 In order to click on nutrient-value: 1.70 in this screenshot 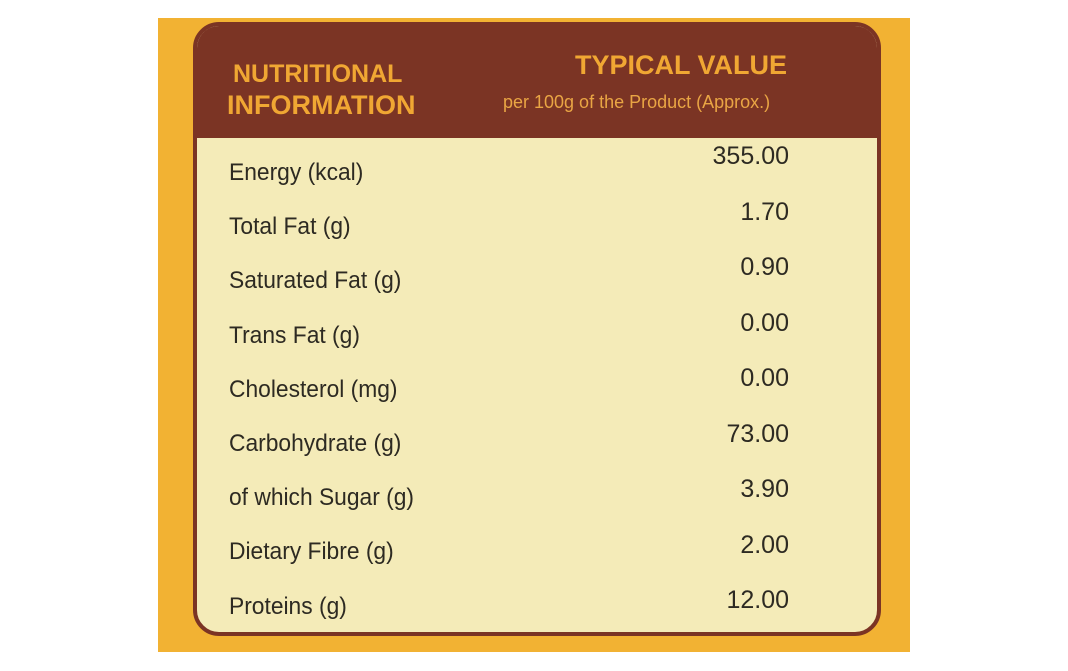, I will do `click(764, 211)`.